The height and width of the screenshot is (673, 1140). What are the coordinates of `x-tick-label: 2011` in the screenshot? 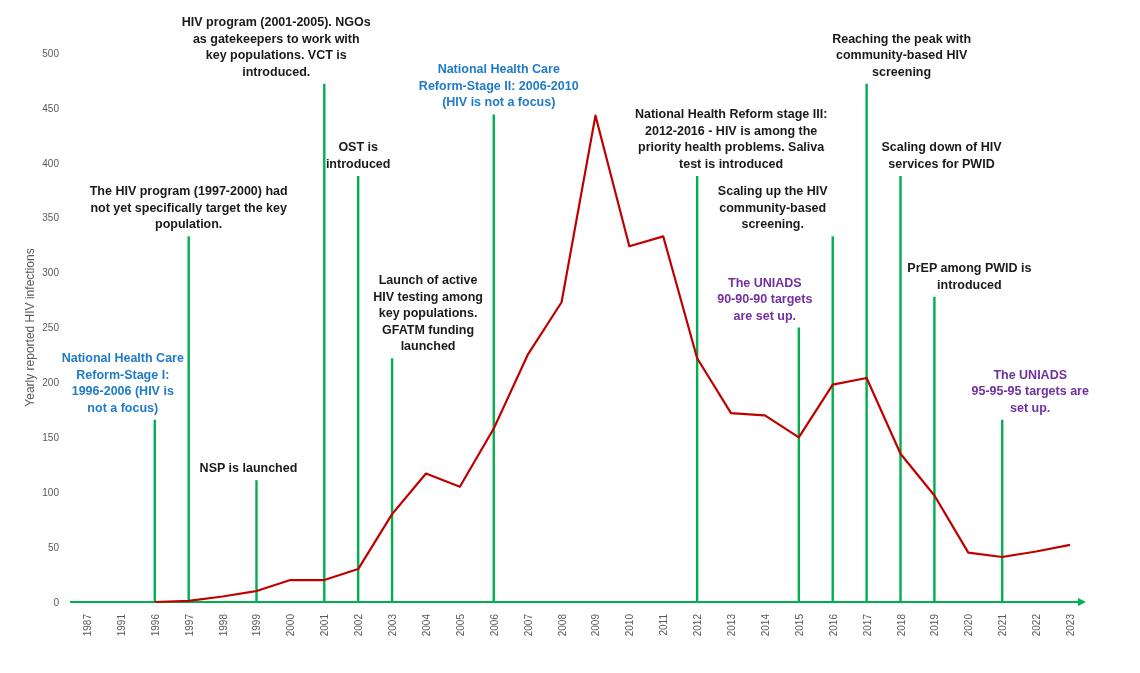 It's located at (664, 624).